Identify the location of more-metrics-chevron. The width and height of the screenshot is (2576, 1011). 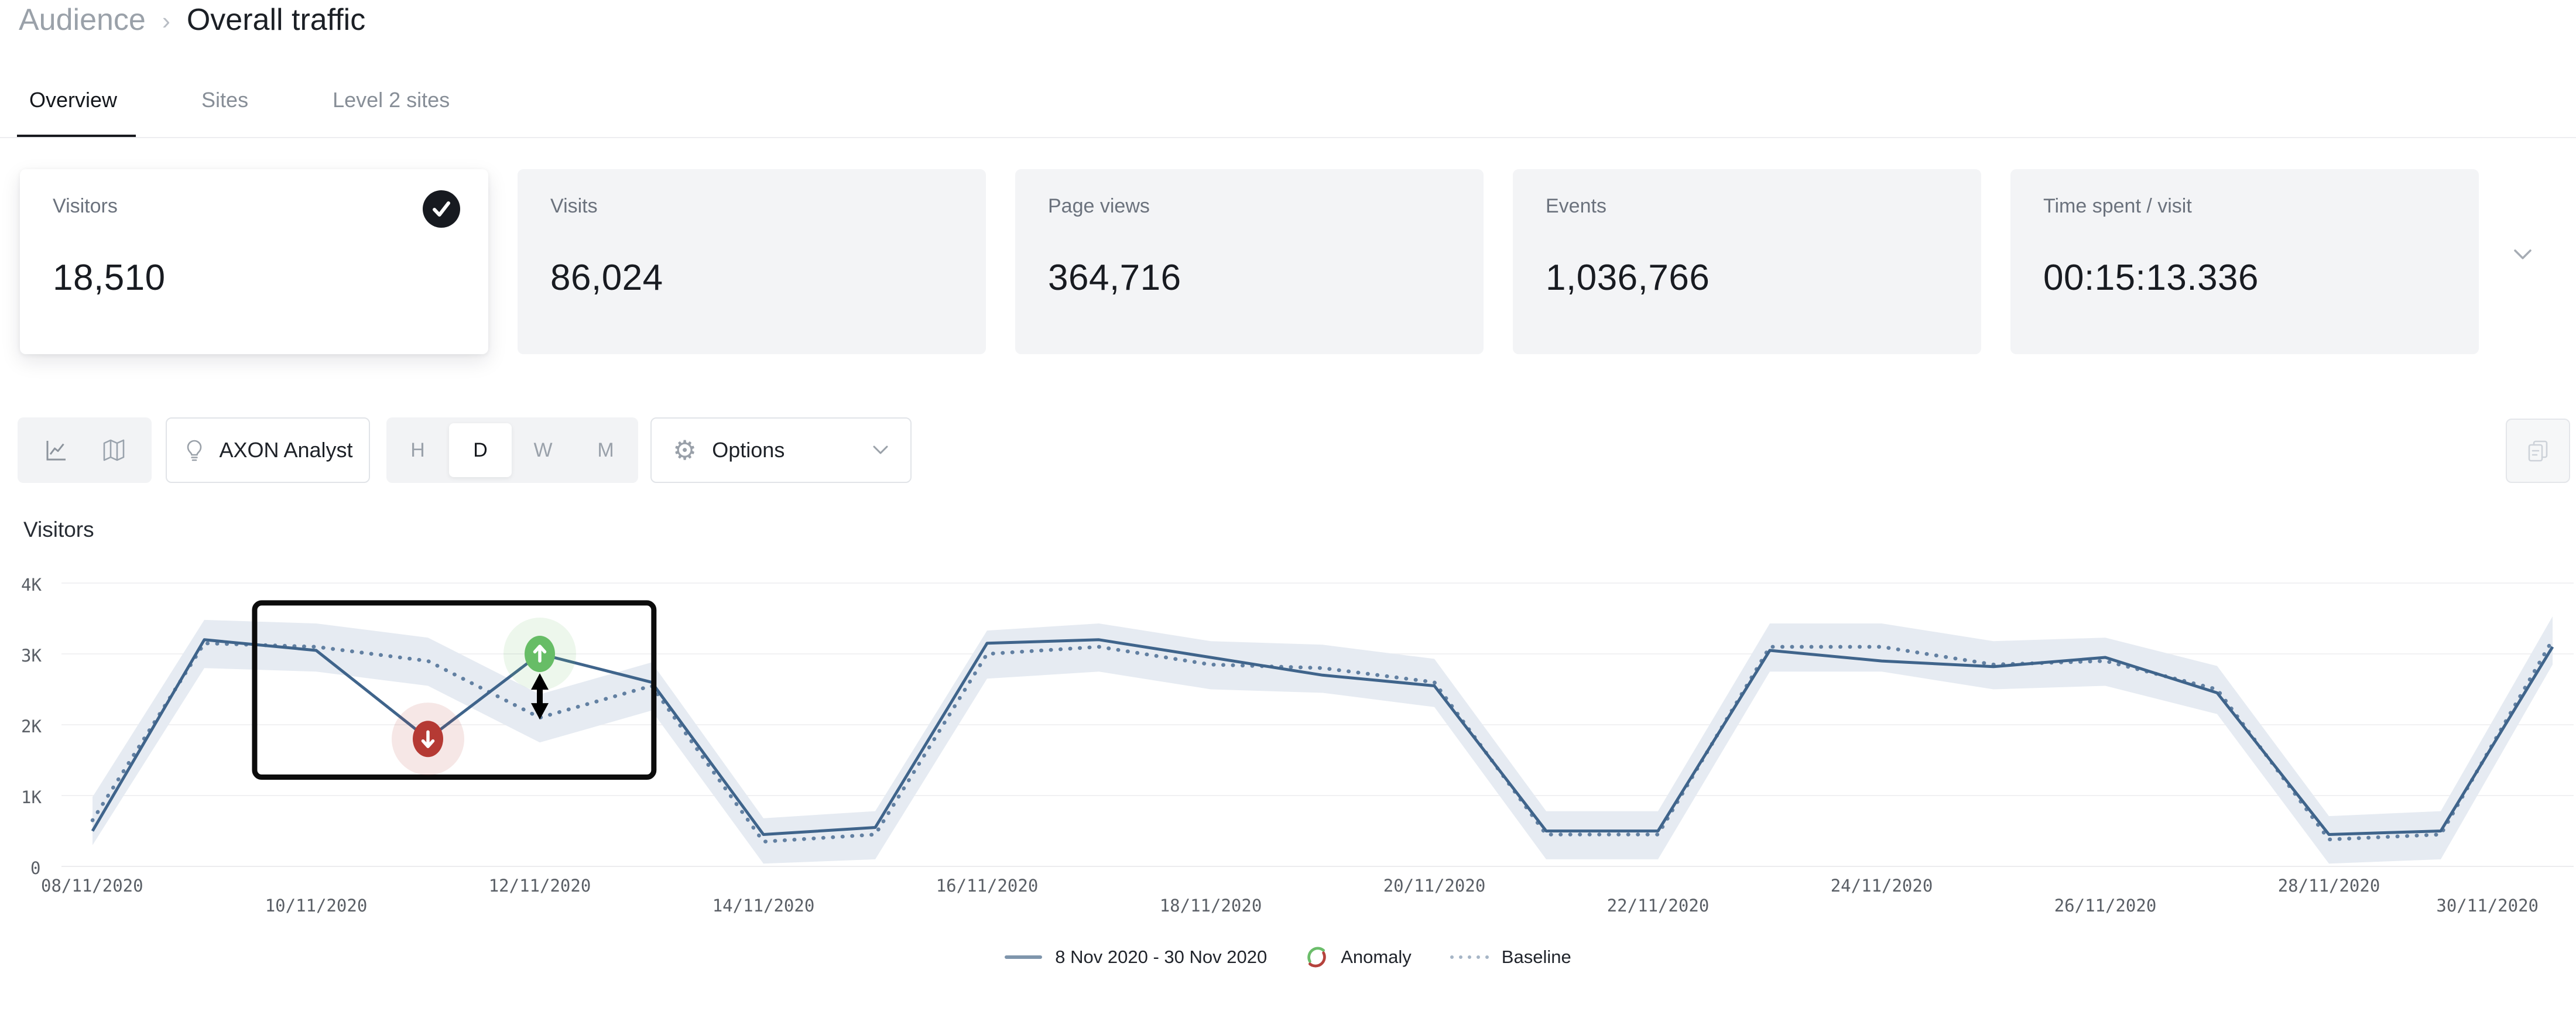
(2523, 256).